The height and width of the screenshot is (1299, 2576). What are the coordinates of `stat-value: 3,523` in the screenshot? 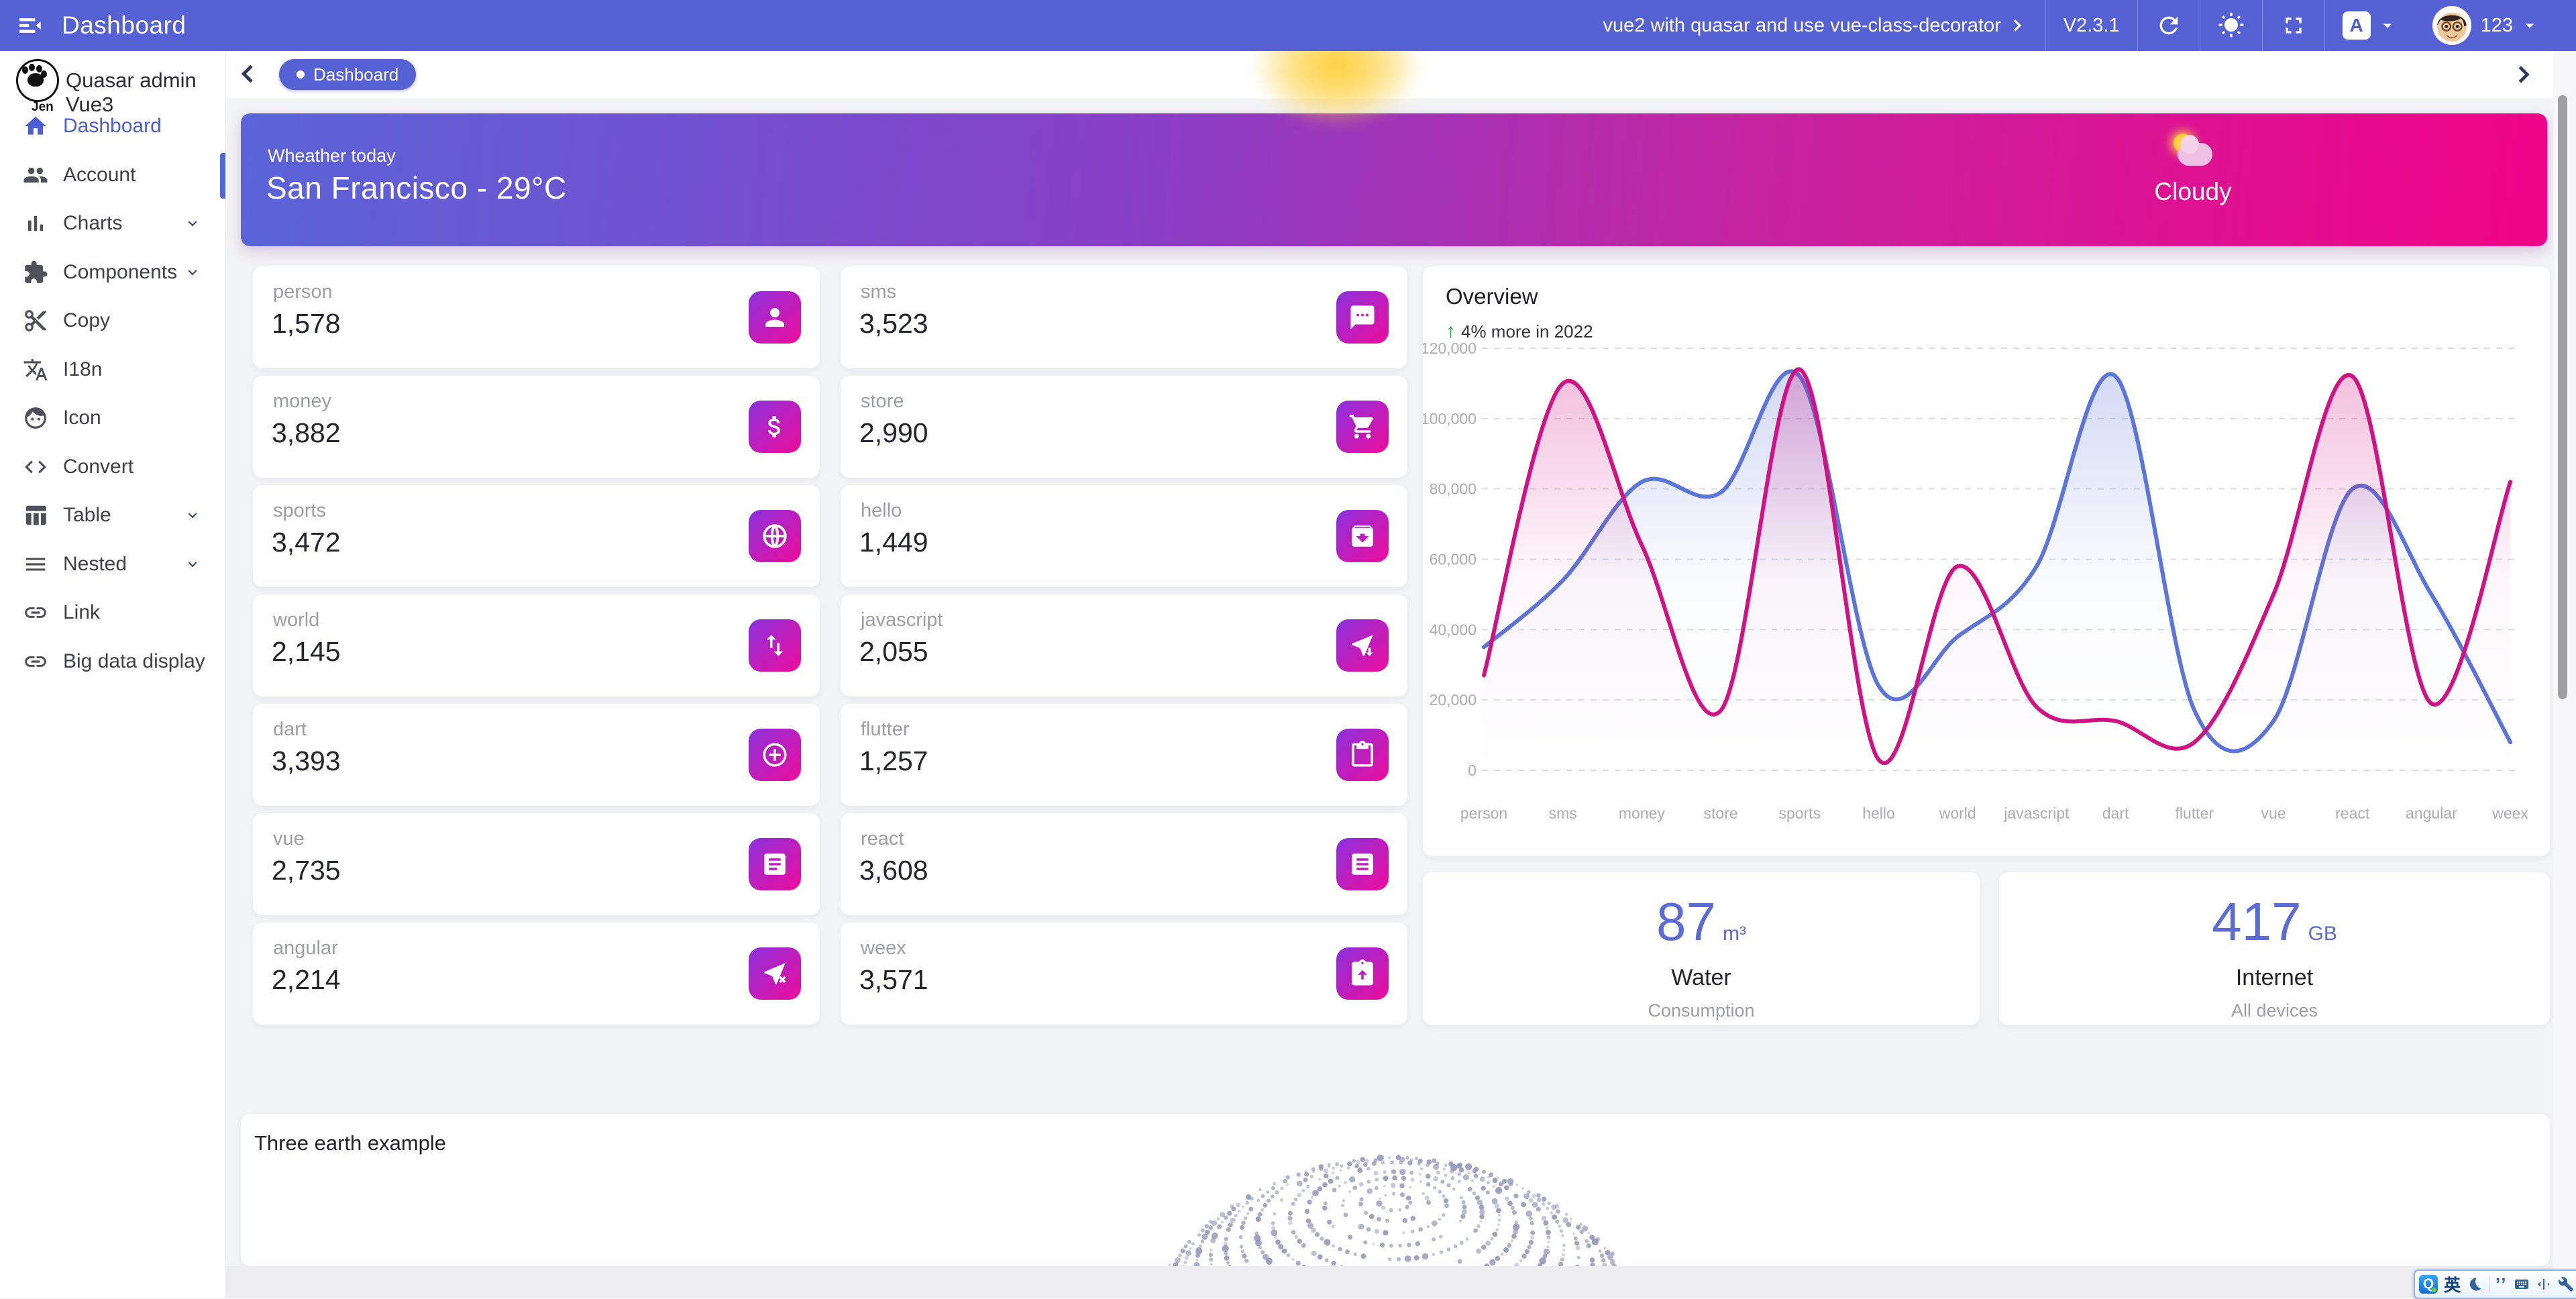 It's located at (893, 324).